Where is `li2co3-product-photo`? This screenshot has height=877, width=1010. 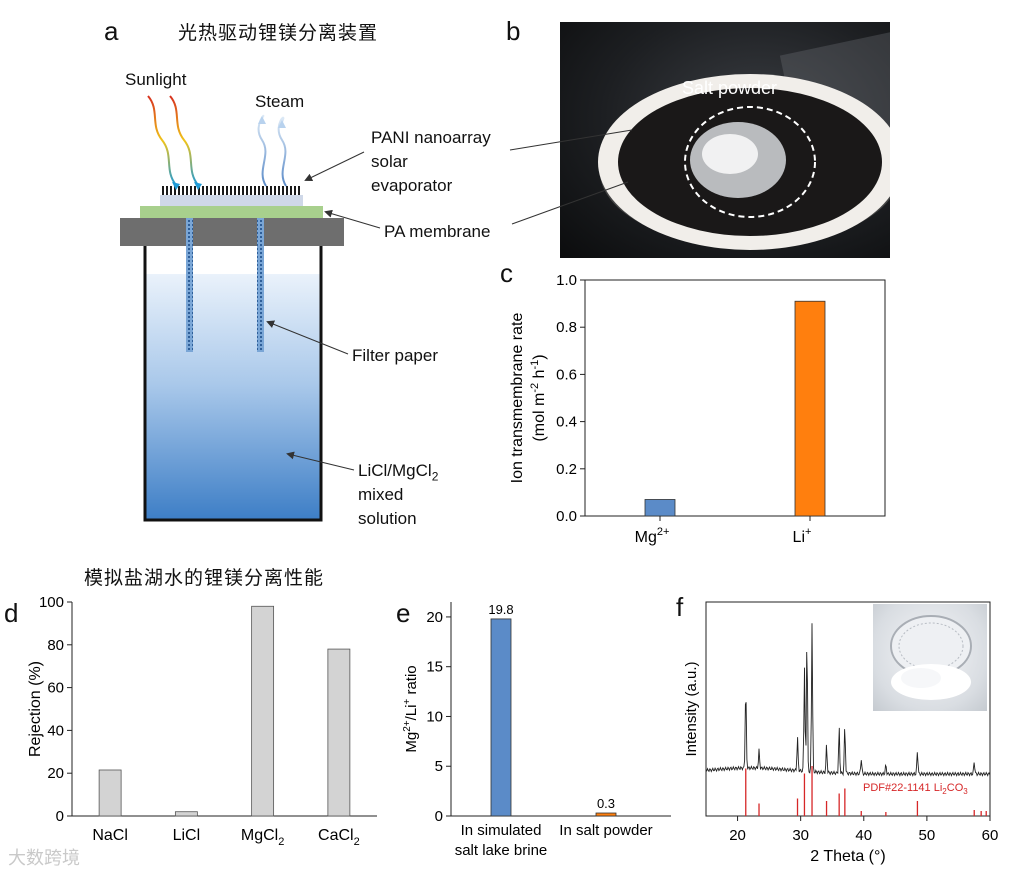 li2co3-product-photo is located at coordinates (930, 657).